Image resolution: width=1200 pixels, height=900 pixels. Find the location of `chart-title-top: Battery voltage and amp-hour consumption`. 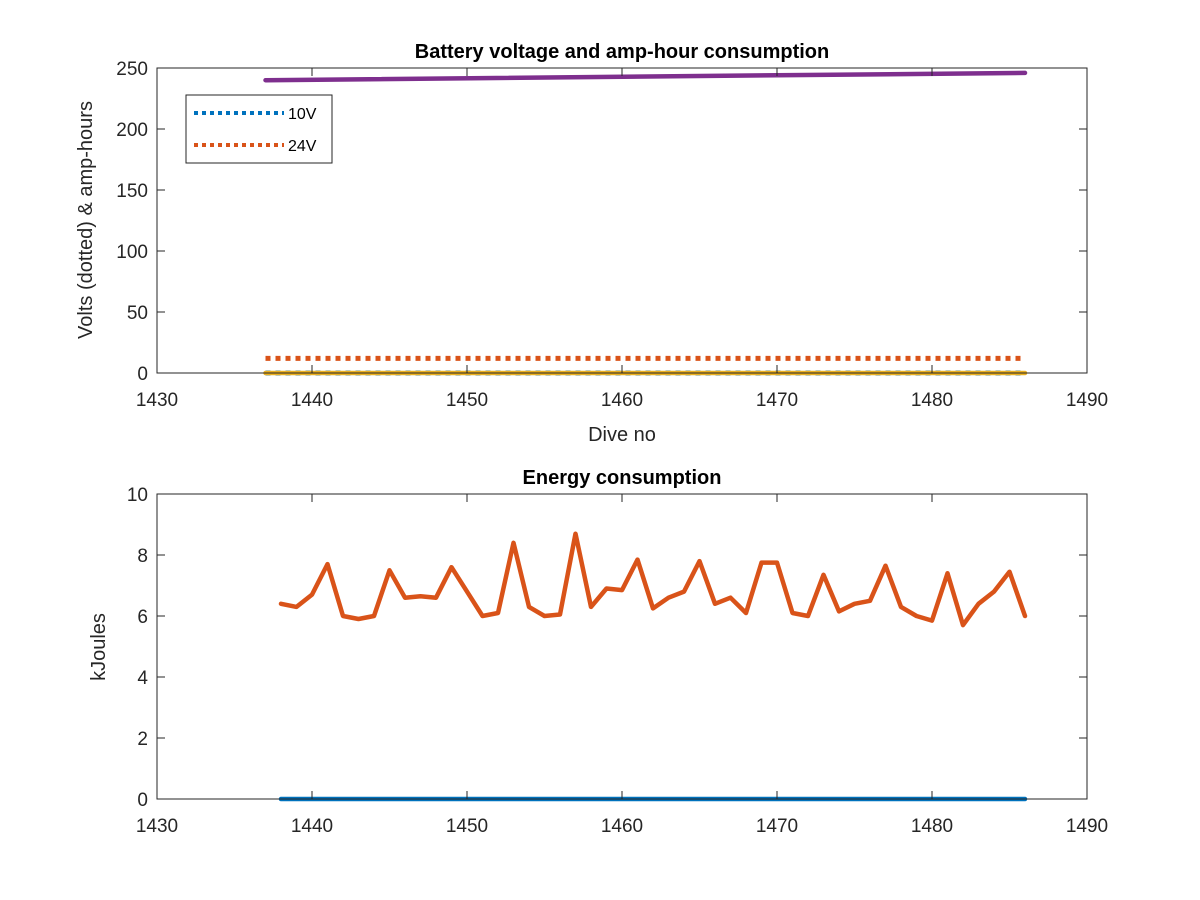

chart-title-top: Battery voltage and amp-hour consumption is located at coordinates (622, 52).